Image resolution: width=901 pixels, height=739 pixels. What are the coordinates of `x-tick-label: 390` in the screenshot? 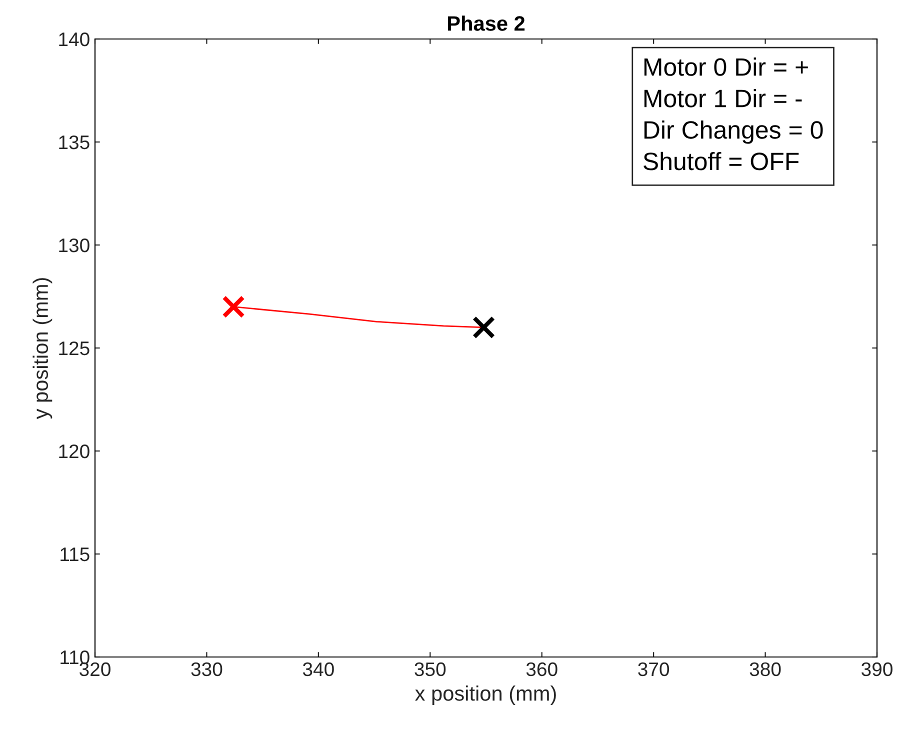 It's located at (877, 669).